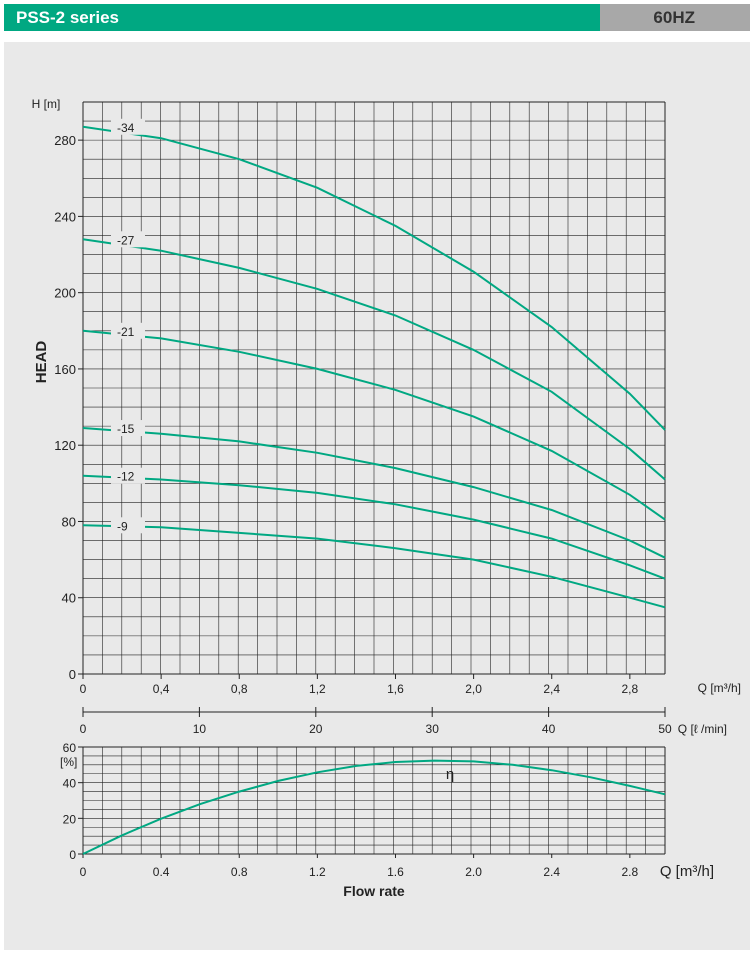 The image size is (754, 956). What do you see at coordinates (65, 140) in the screenshot?
I see `head-ytick-label: 280` at bounding box center [65, 140].